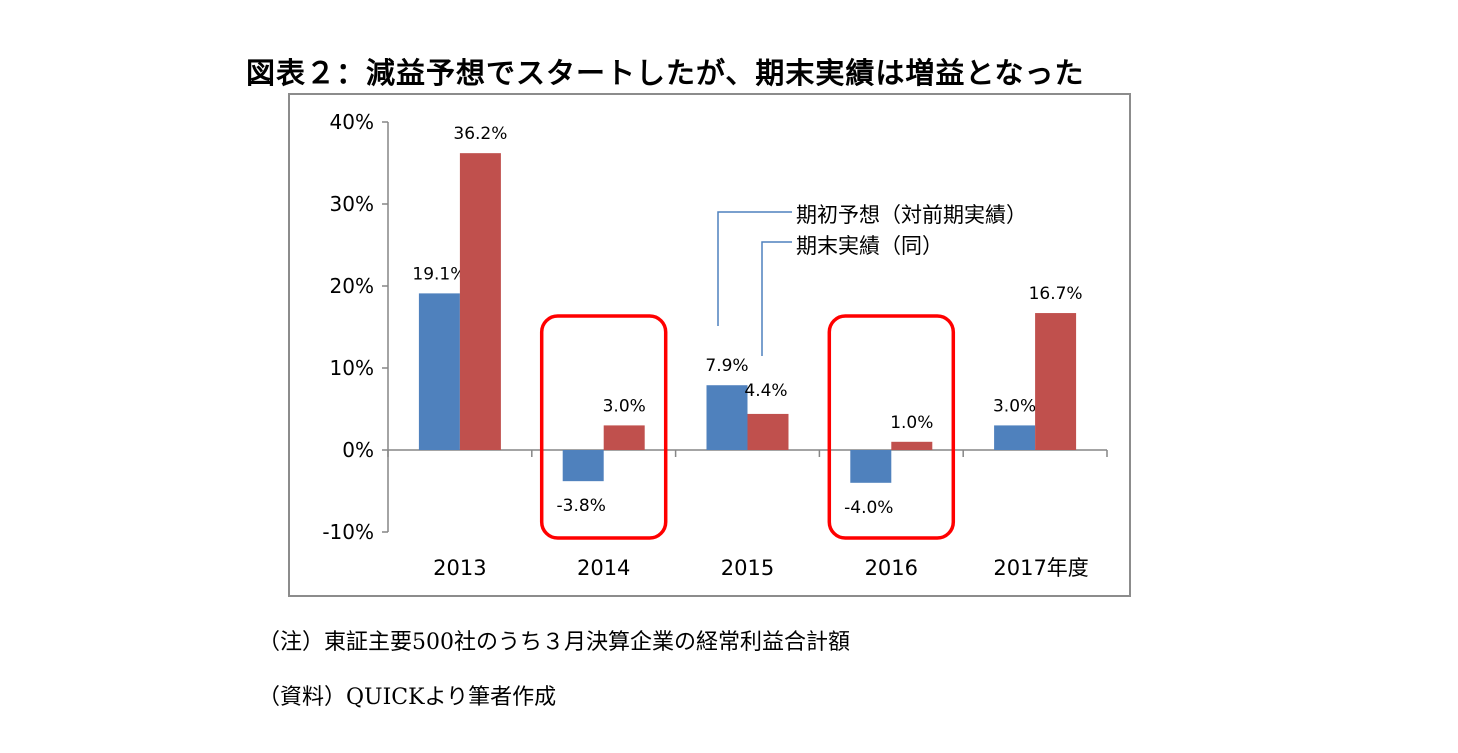 The image size is (1458, 753). What do you see at coordinates (1040, 568) in the screenshot?
I see `x-category-label: 2017年度` at bounding box center [1040, 568].